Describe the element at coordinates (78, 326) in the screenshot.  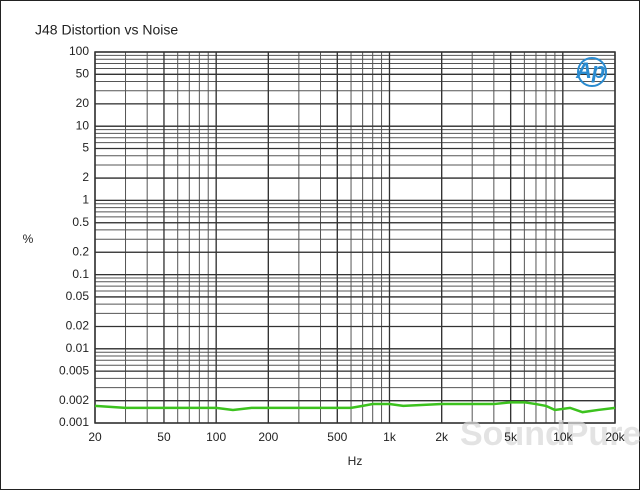
I see `y-tick-label: 0.02` at that location.